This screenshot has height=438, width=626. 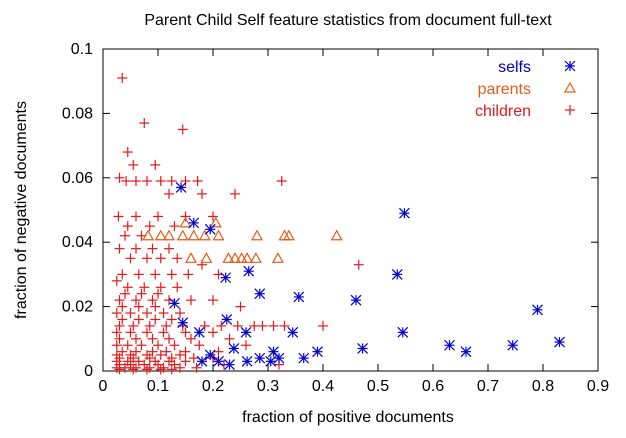 What do you see at coordinates (348, 417) in the screenshot?
I see `x-axis-title: fraction of positive documents` at bounding box center [348, 417].